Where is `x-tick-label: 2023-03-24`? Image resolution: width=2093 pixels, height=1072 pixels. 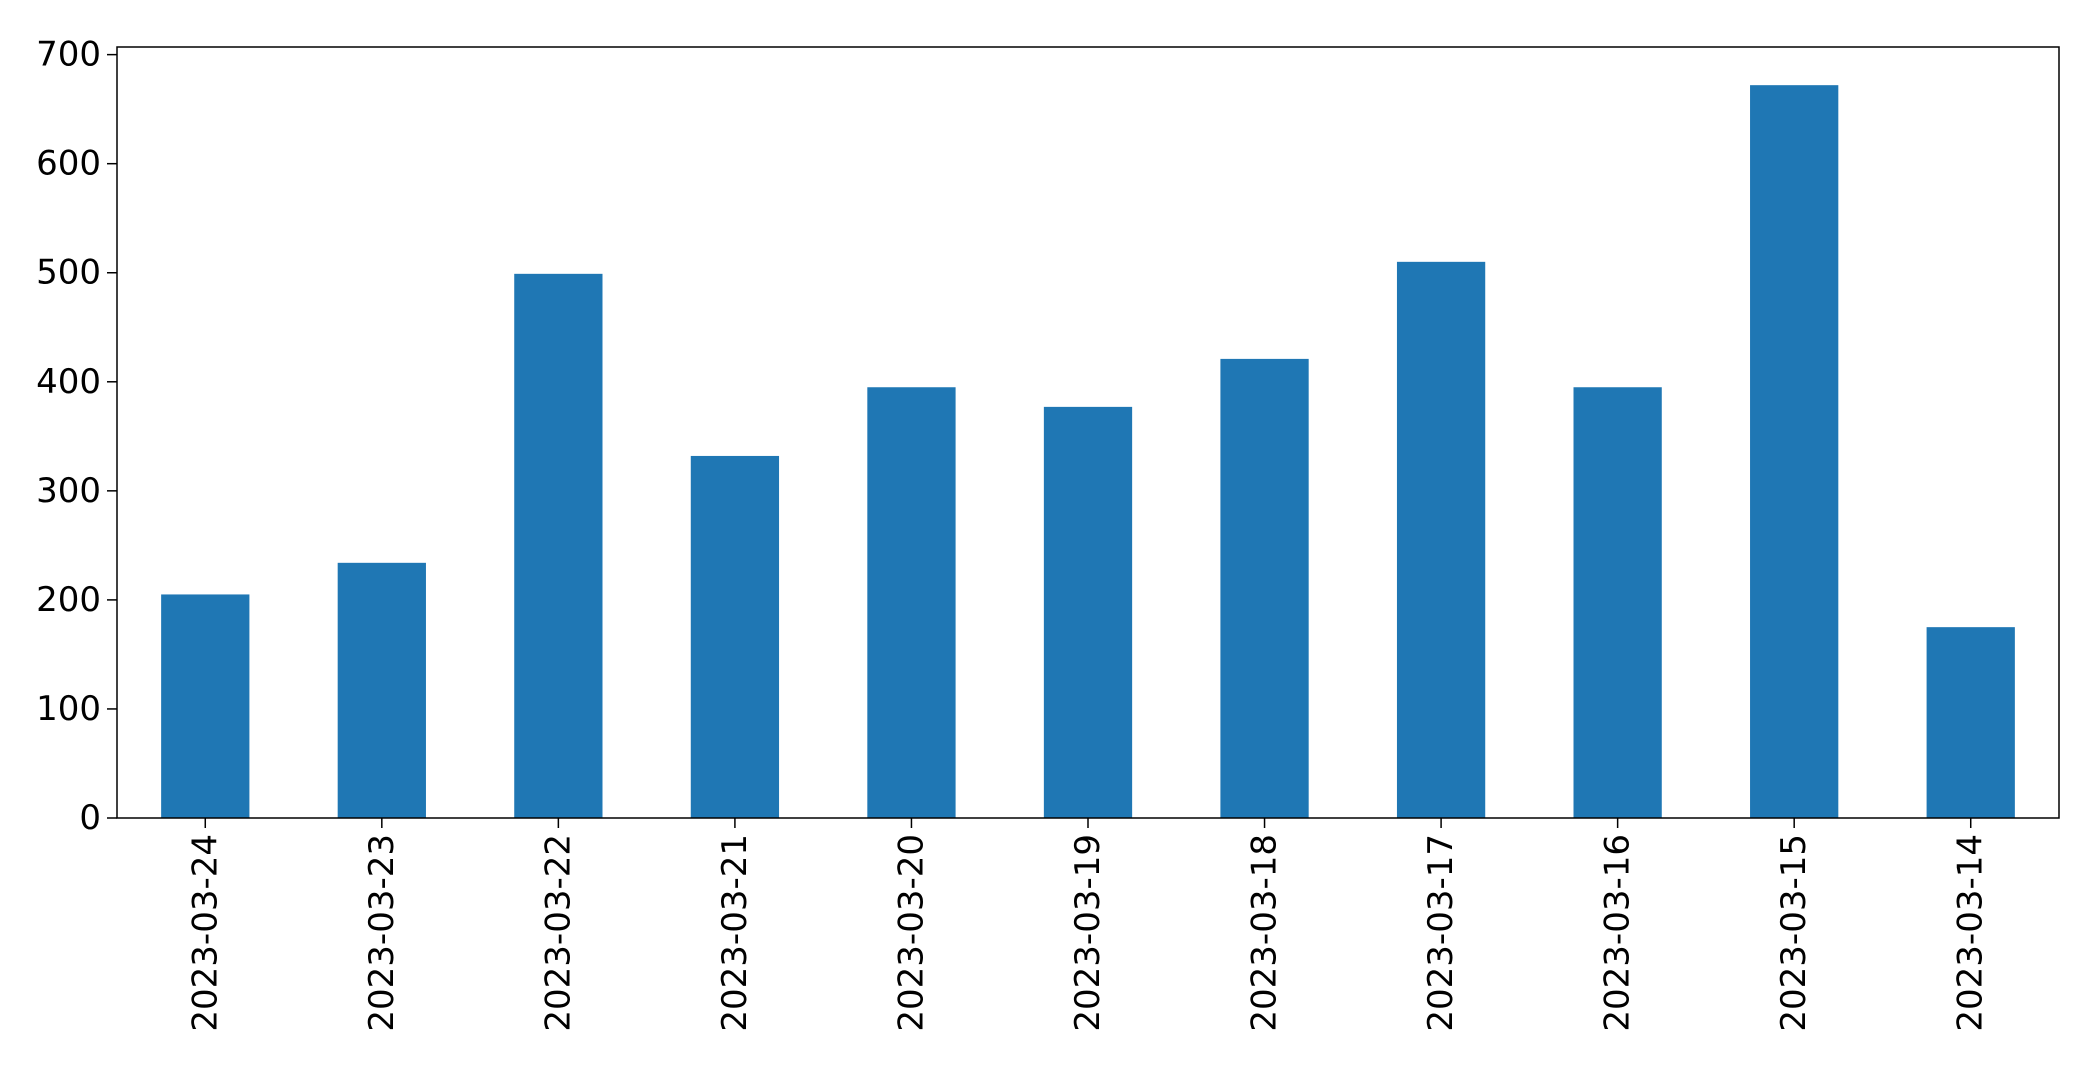
x-tick-label: 2023-03-24 is located at coordinates (205, 933).